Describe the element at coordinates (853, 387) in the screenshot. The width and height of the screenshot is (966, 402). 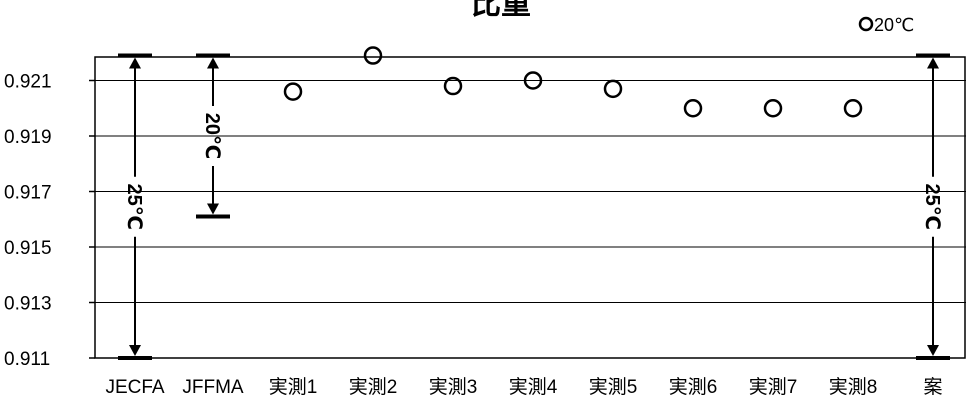
I see `x-category-label: 実測8` at that location.